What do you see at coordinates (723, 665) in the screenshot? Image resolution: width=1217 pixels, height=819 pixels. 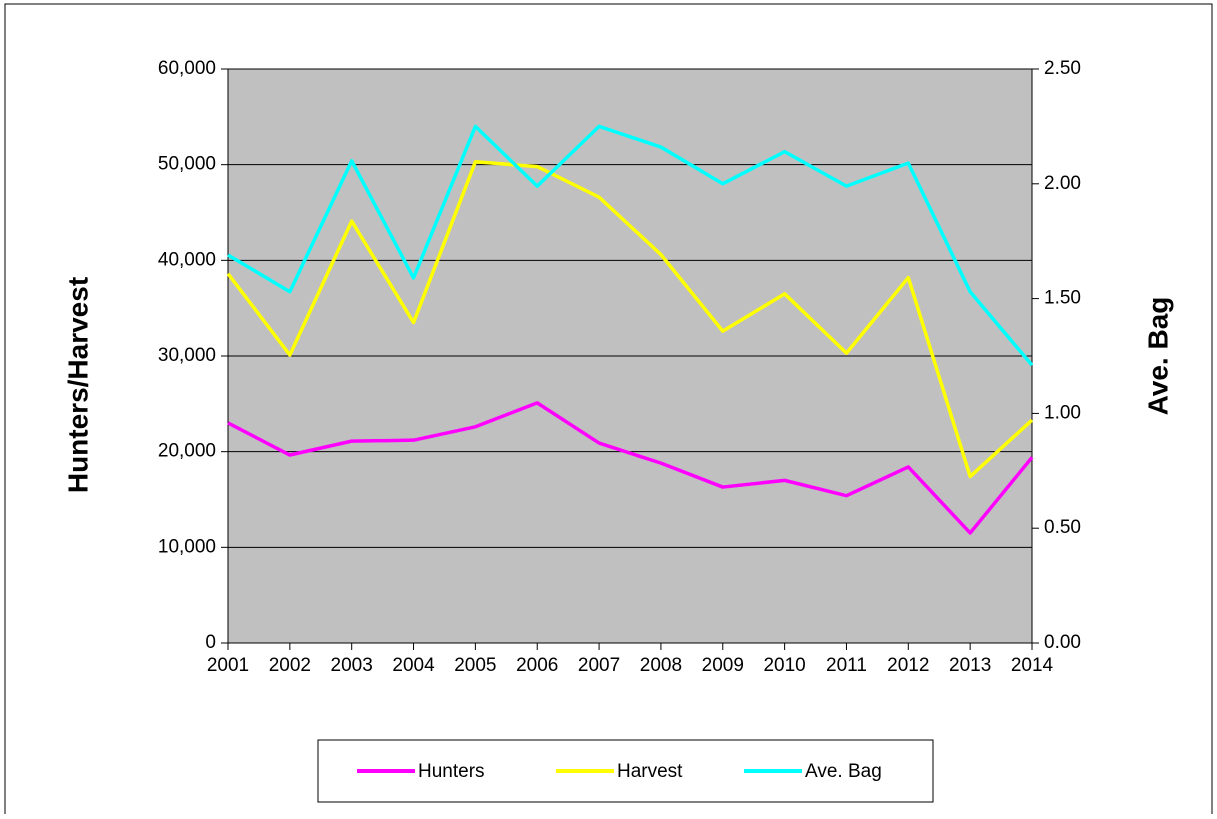 I see `x-tick-label: 2009` at bounding box center [723, 665].